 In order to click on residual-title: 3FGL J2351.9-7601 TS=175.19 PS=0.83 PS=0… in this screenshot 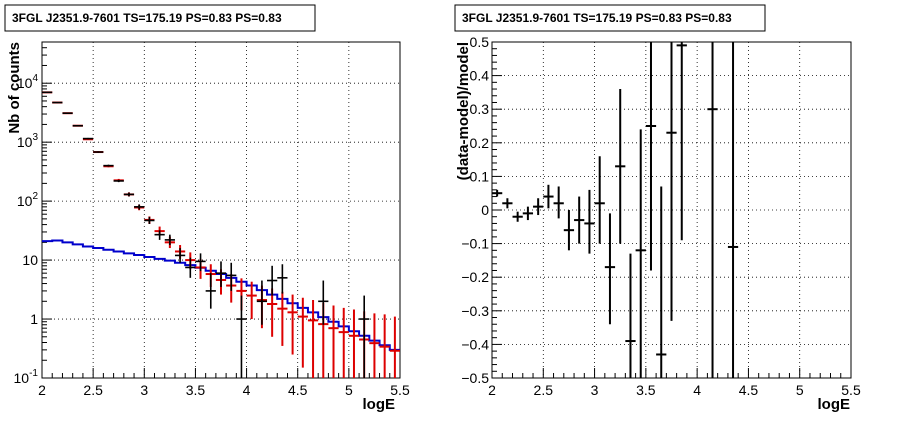, I will do `click(597, 18)`.